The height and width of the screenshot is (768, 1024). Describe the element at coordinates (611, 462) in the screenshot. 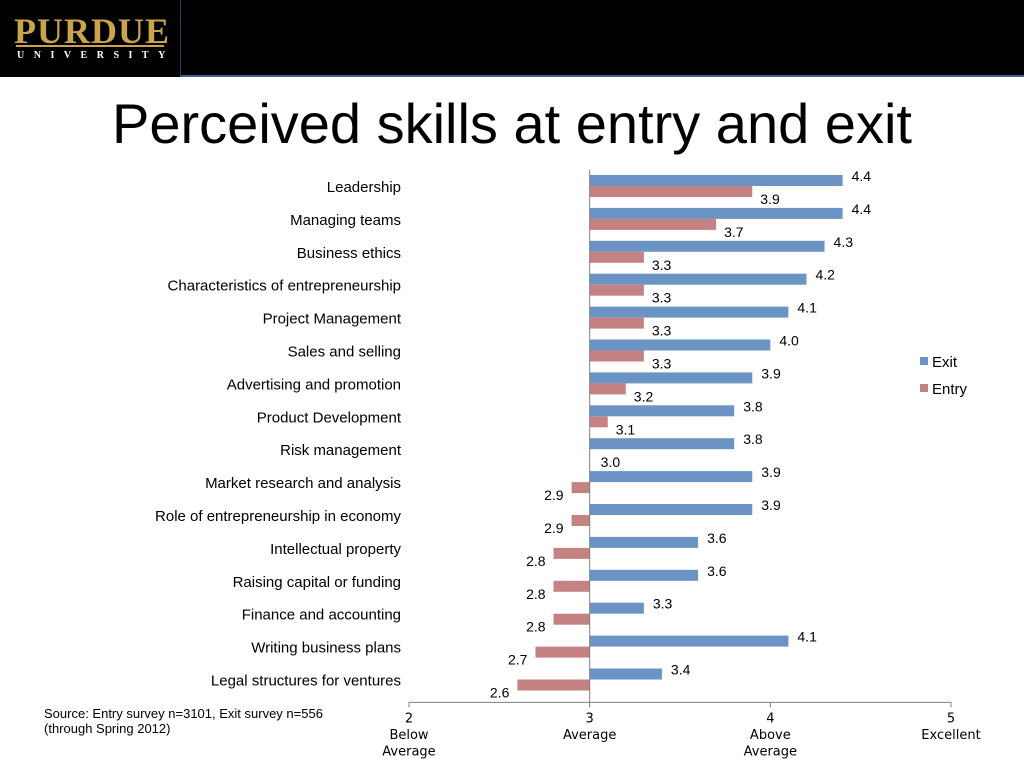

I see `entry-value-label: 3.0` at that location.